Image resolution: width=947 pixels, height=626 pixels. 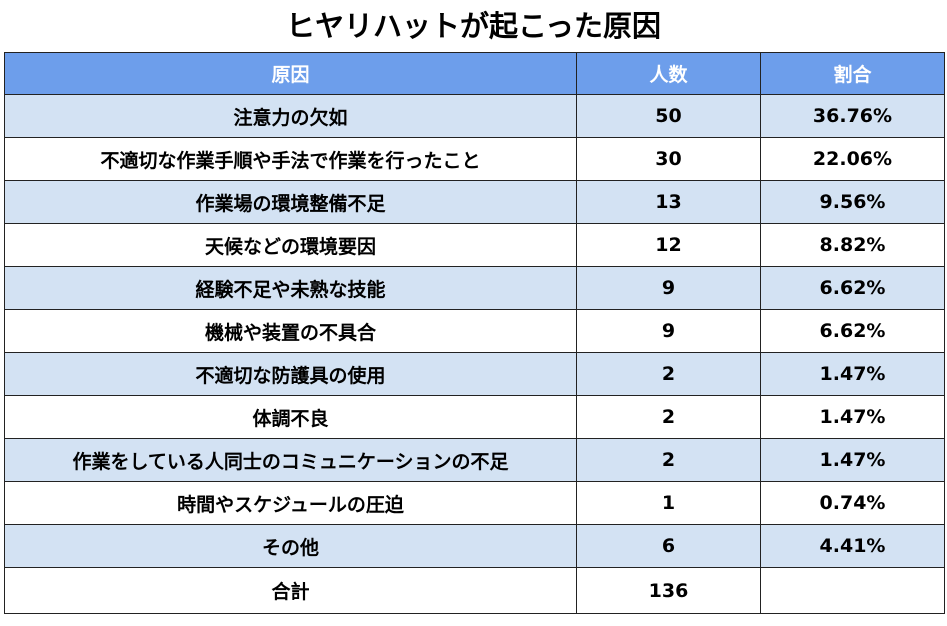 I want to click on table-row: その他 6 4.41%, so click(x=474, y=546).